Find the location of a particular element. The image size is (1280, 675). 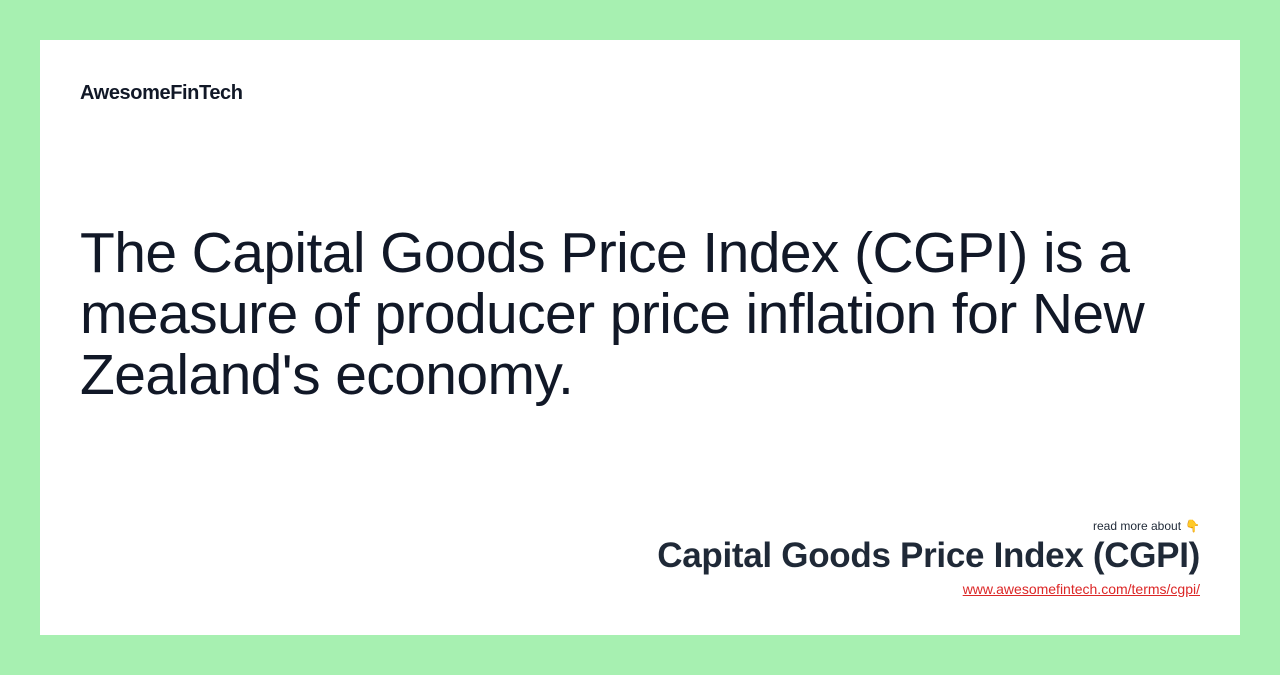

read-more-label: read more about 👇 is located at coordinates (928, 526).